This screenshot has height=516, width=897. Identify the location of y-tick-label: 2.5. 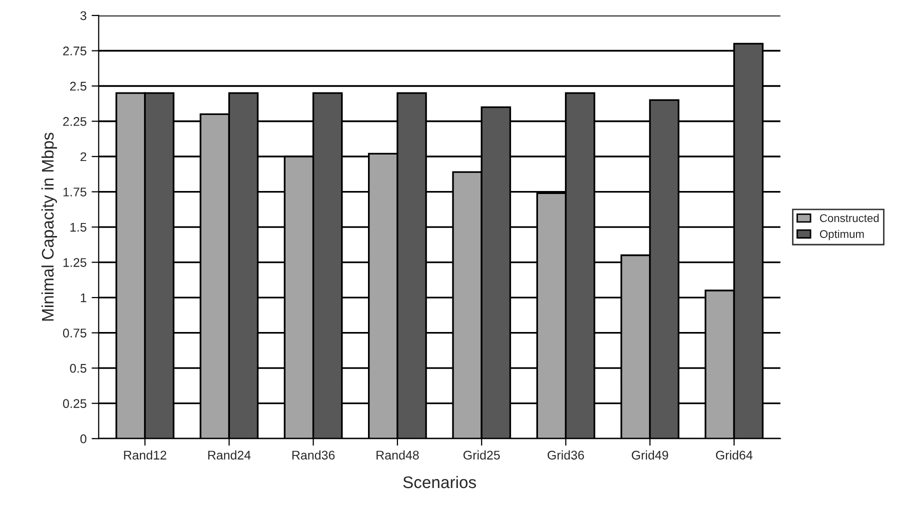
(78, 86).